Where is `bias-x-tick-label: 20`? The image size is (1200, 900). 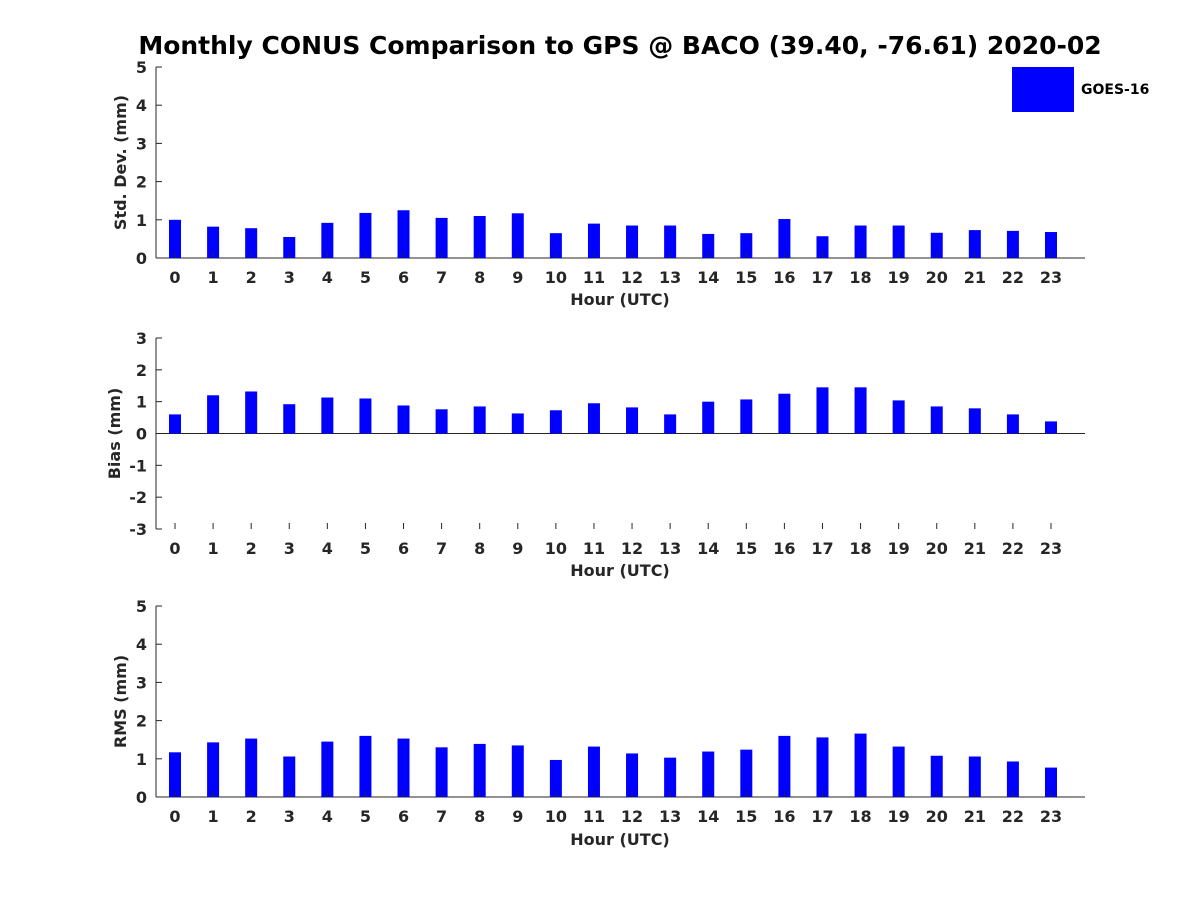
bias-x-tick-label: 20 is located at coordinates (937, 548).